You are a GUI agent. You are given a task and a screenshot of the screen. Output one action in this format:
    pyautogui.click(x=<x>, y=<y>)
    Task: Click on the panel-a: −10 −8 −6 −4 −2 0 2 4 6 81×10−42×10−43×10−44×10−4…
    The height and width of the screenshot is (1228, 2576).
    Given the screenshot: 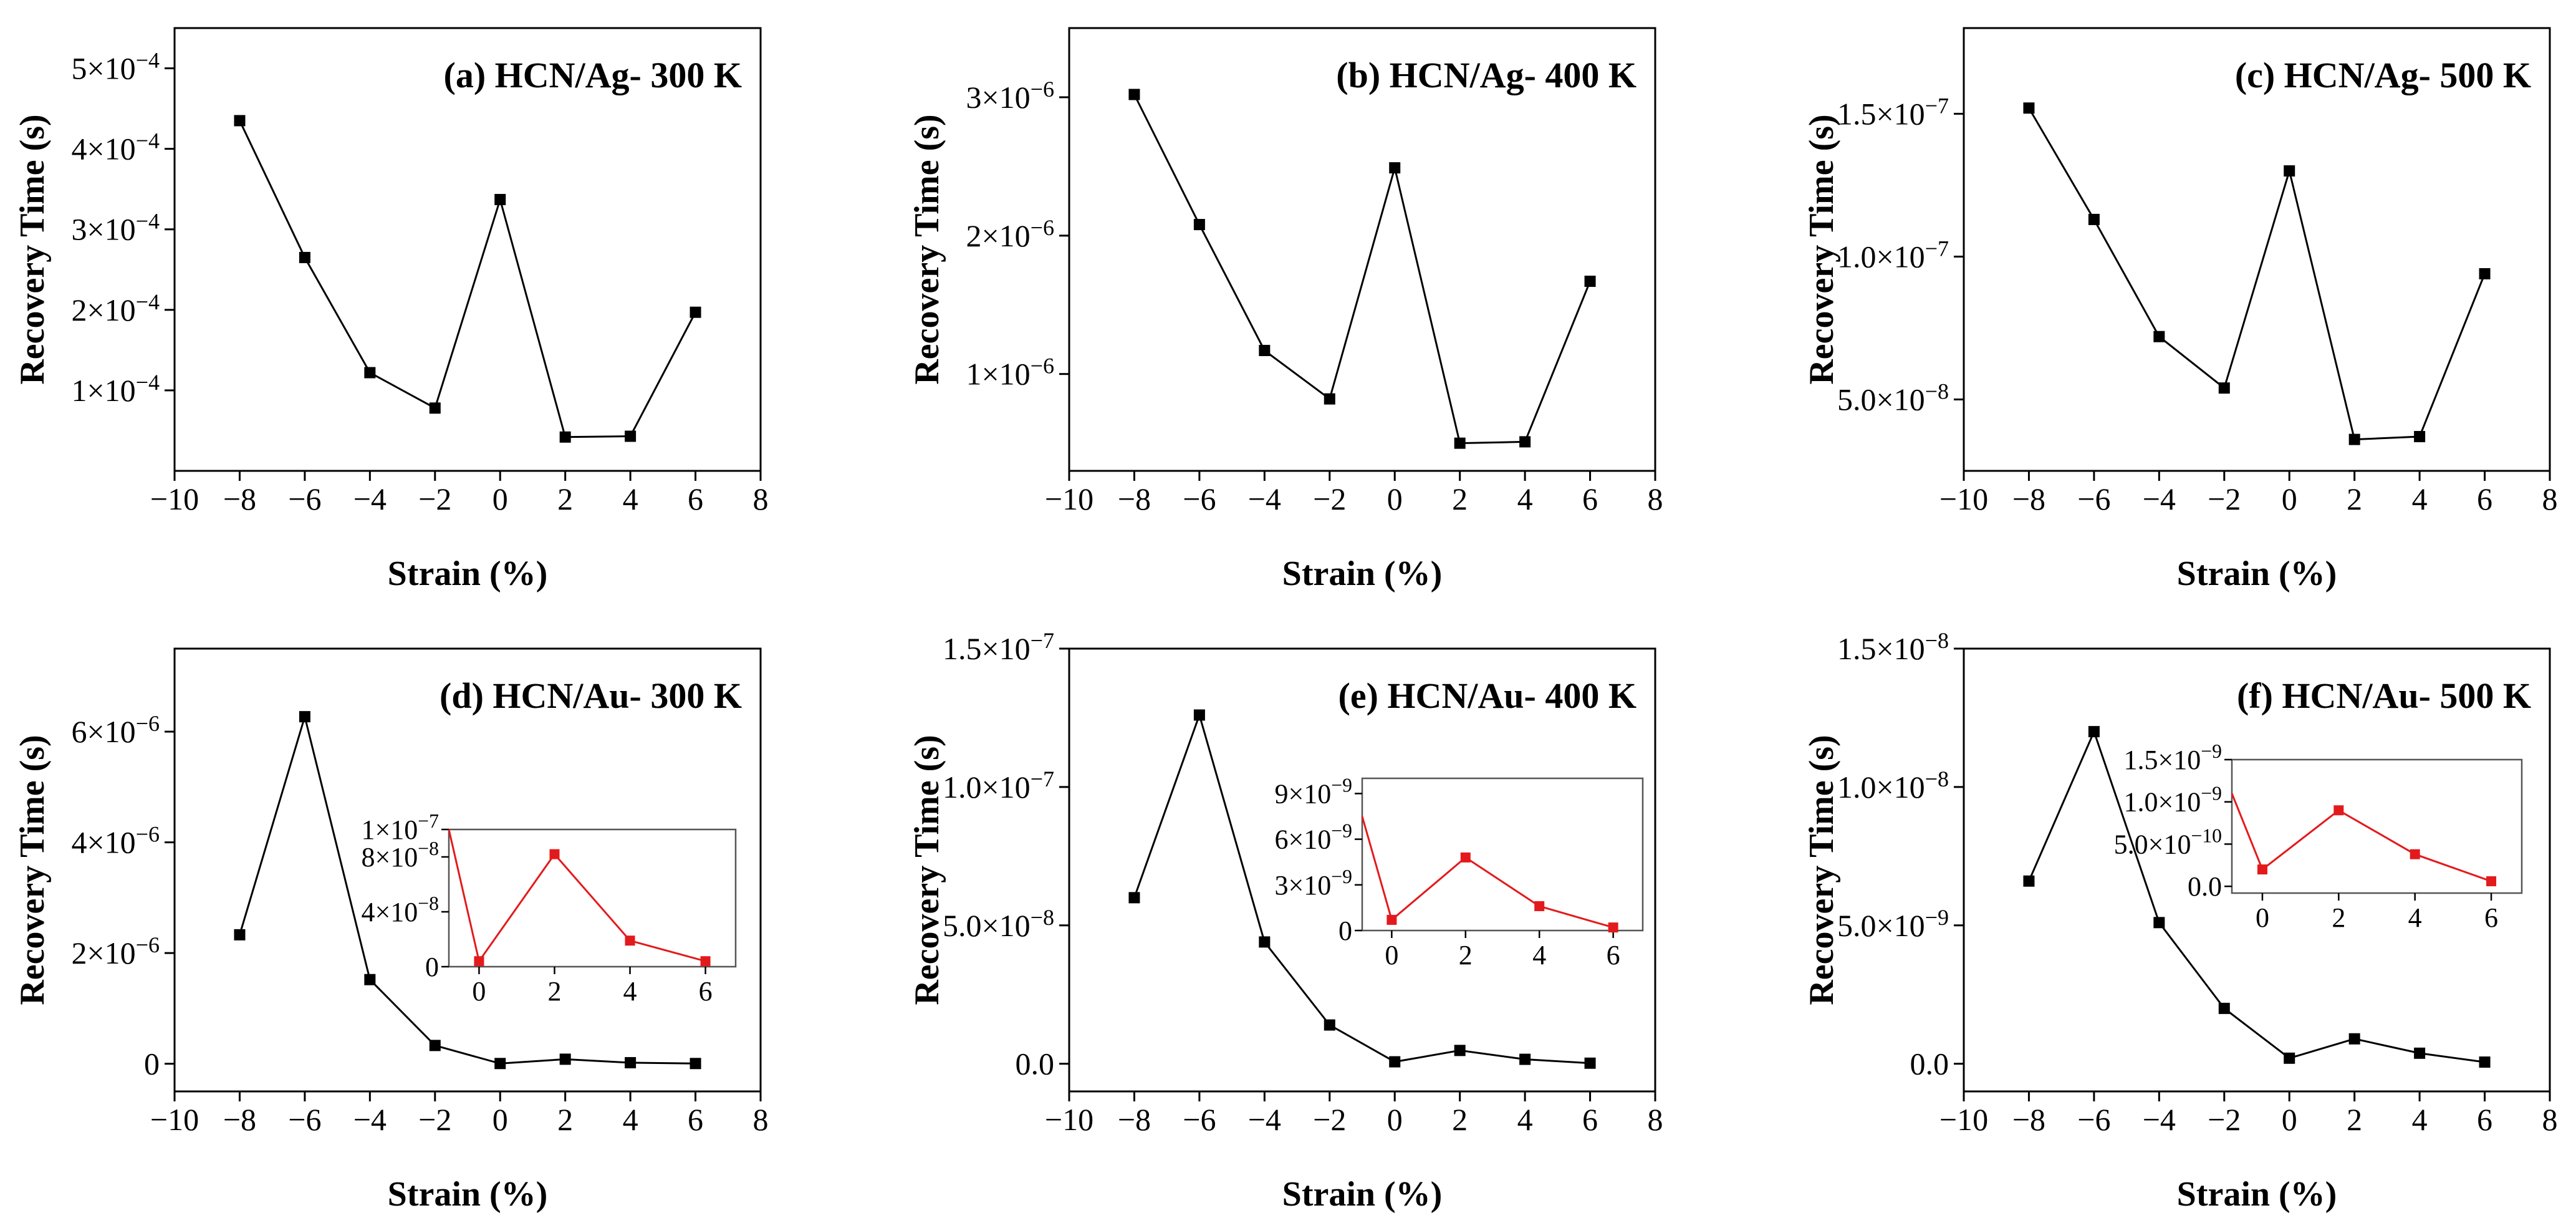 What is the action you would take?
    pyautogui.click(x=391, y=310)
    